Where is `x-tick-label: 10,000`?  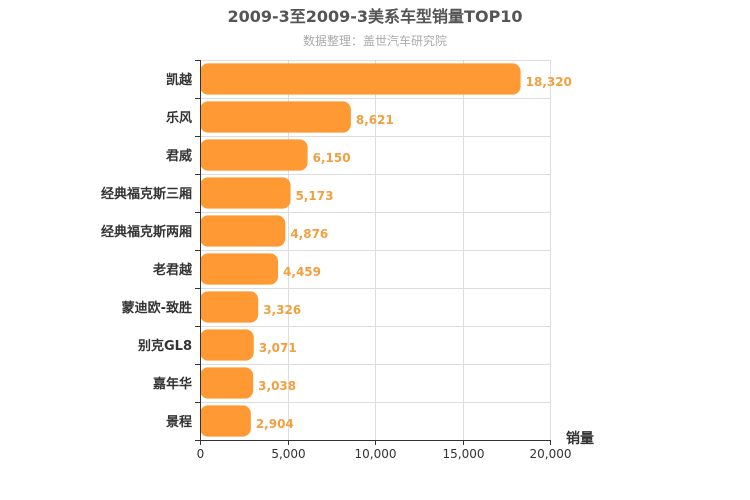 x-tick-label: 10,000 is located at coordinates (376, 454).